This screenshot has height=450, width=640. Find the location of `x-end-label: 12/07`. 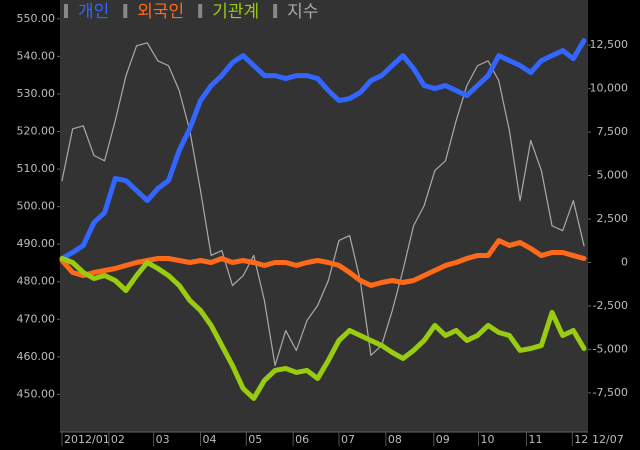

x-end-label: 12/07 is located at coordinates (608, 439).